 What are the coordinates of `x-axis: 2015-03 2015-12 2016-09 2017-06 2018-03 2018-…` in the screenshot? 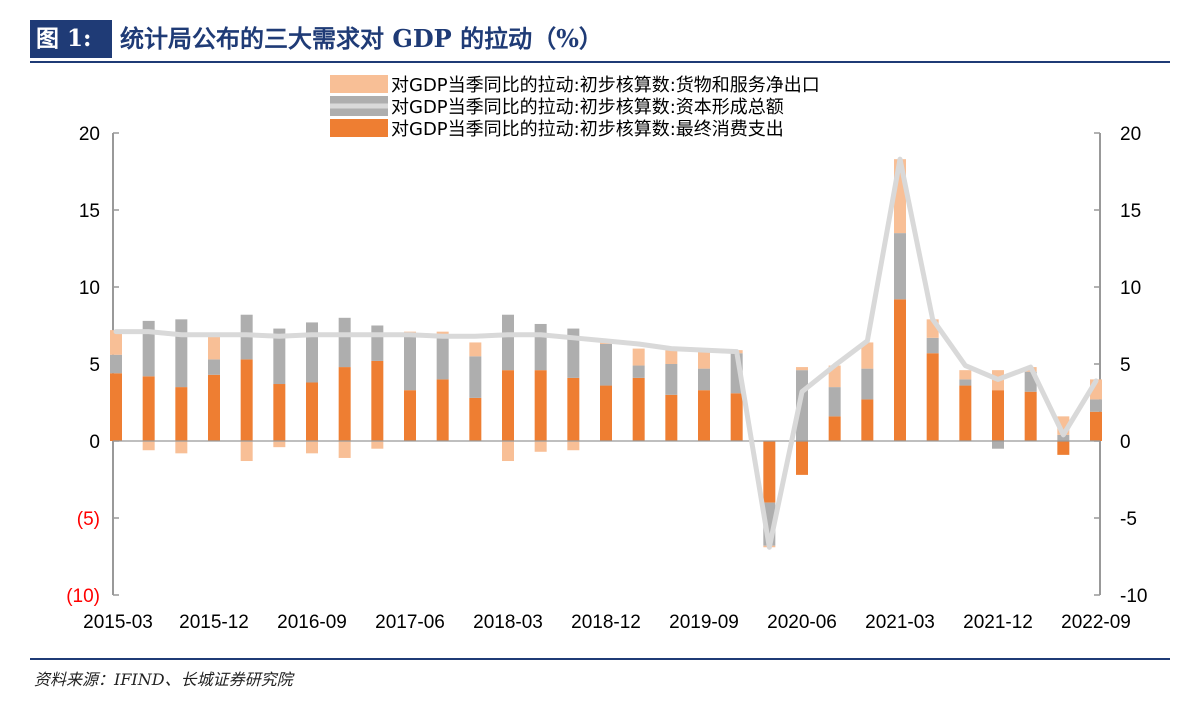 It's located at (607, 622).